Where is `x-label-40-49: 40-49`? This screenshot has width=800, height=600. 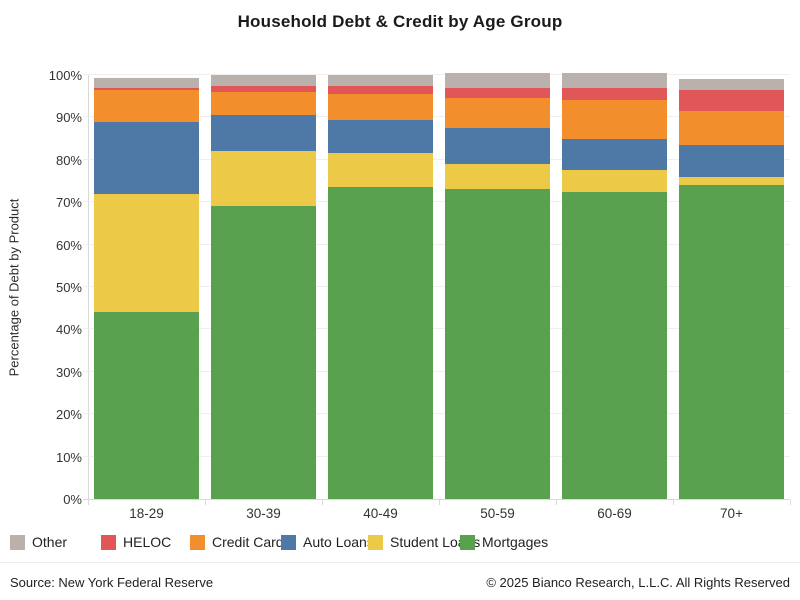
x-label-40-49: 40-49 is located at coordinates (380, 513).